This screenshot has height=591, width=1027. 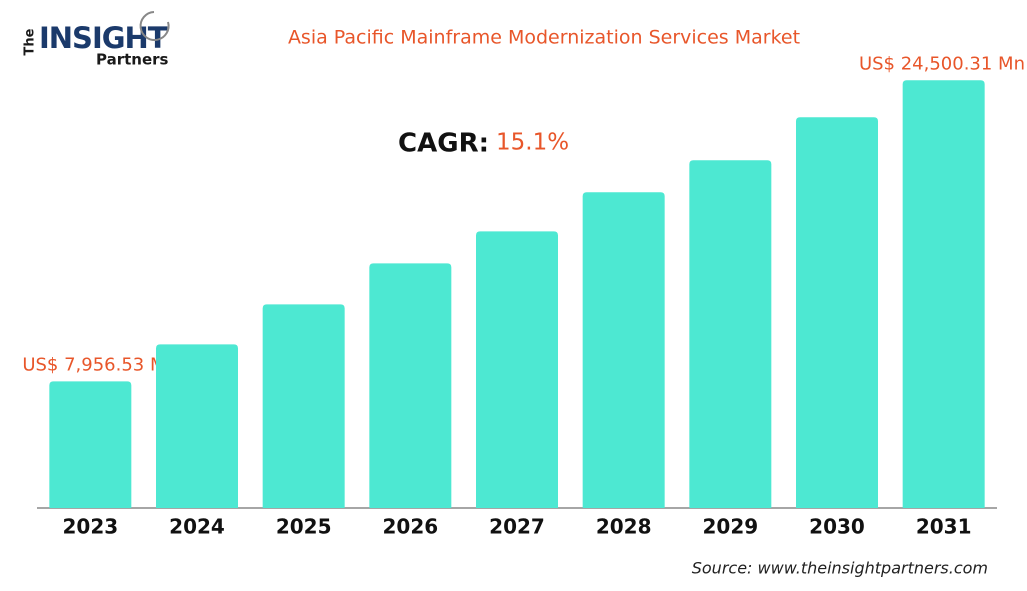 I want to click on x-tick-label: 2024, so click(x=197, y=527).